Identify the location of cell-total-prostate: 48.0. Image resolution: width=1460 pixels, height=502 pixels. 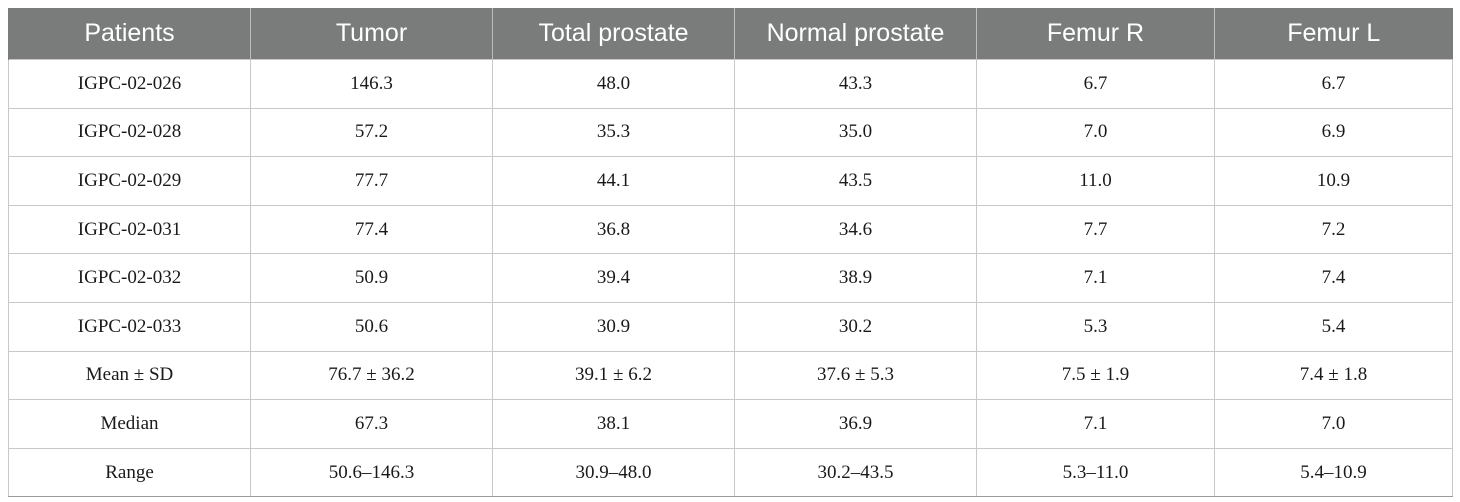
(613, 84).